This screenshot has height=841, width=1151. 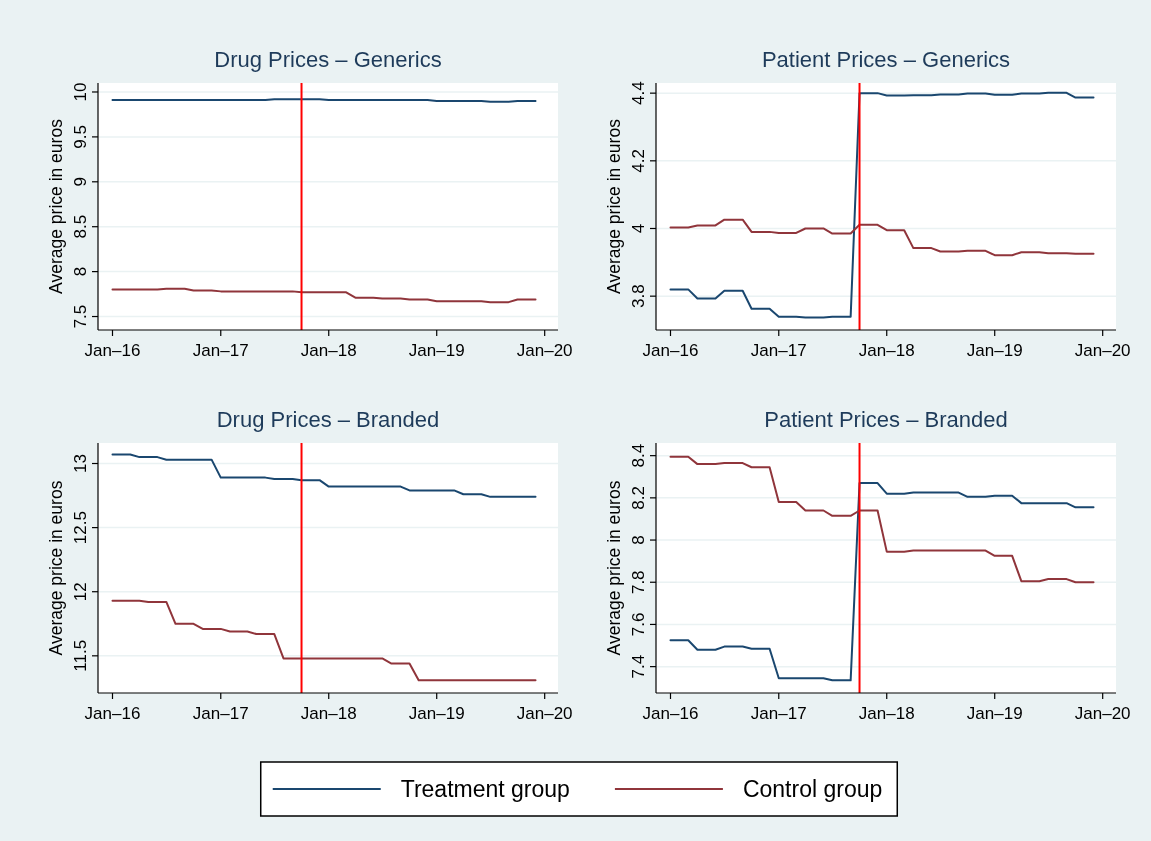 I want to click on y-tick-label: 8.4, so click(x=638, y=455).